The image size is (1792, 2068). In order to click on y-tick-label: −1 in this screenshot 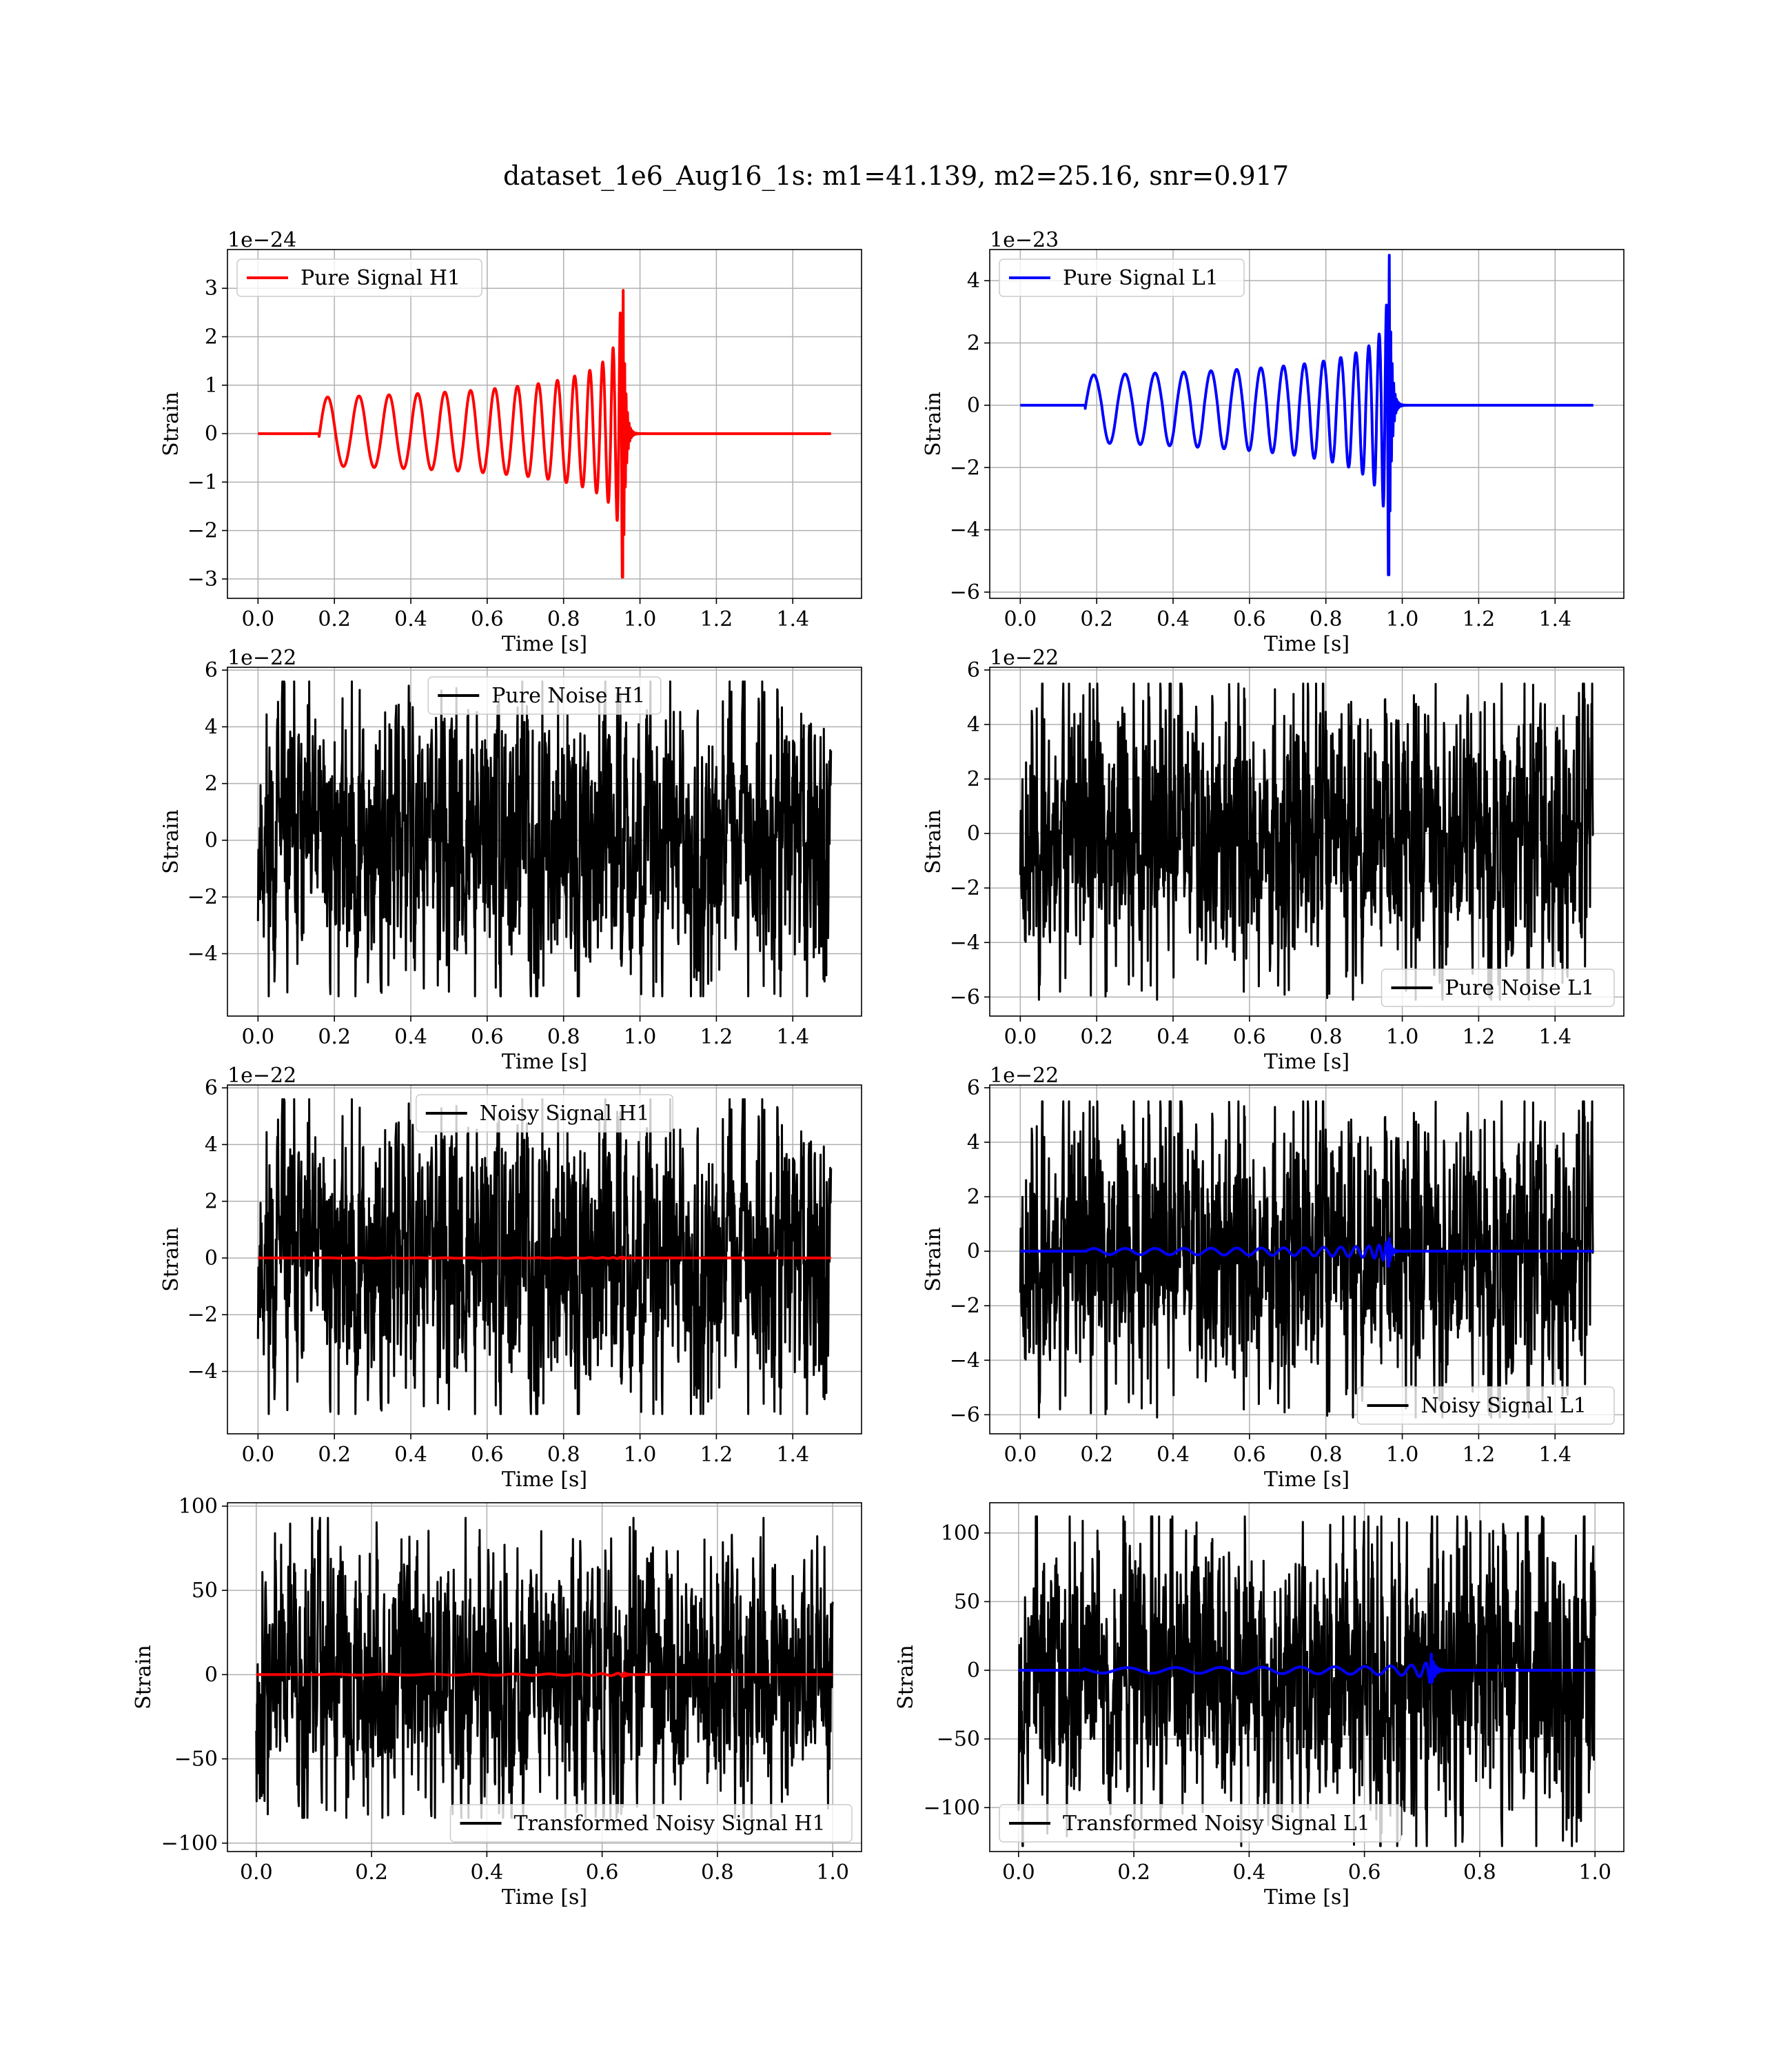, I will do `click(203, 482)`.